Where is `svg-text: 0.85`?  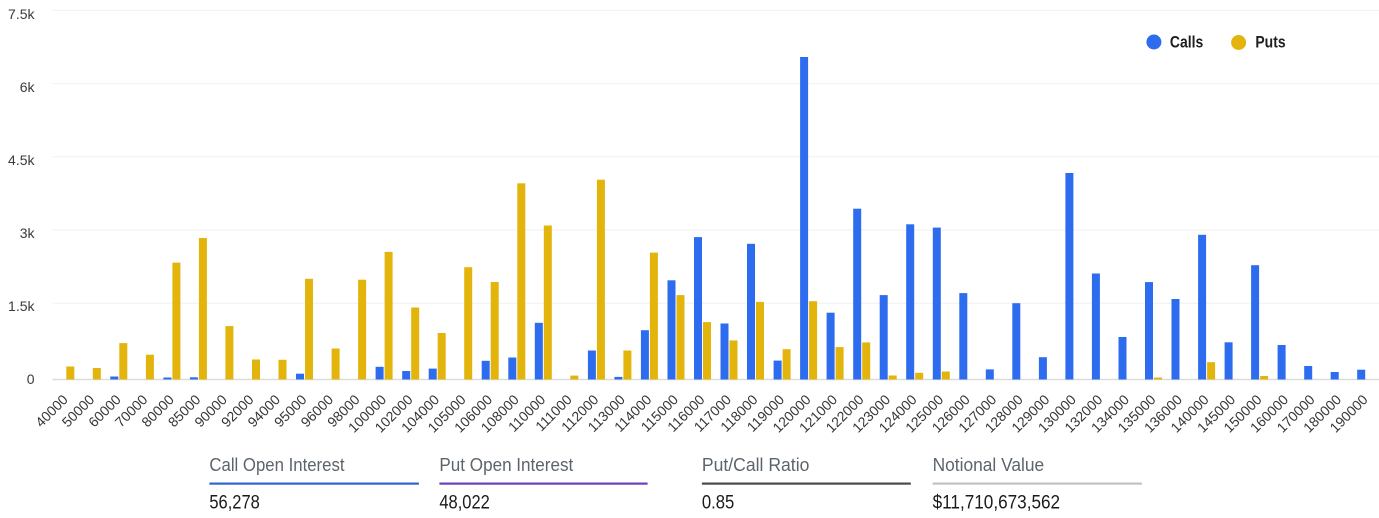
svg-text: 0.85 is located at coordinates (718, 502).